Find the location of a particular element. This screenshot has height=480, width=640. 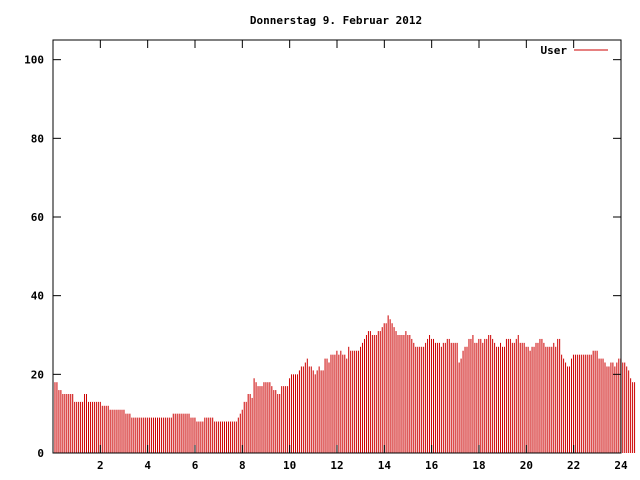

legend: User is located at coordinates (574, 50).